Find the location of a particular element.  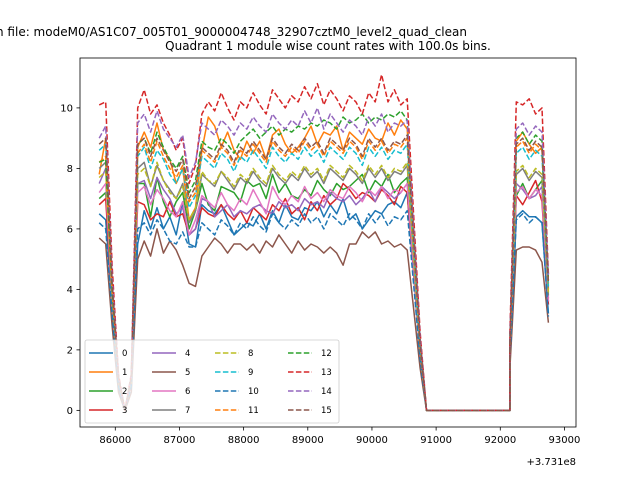

legend-label-14: 14 is located at coordinates (326, 392).